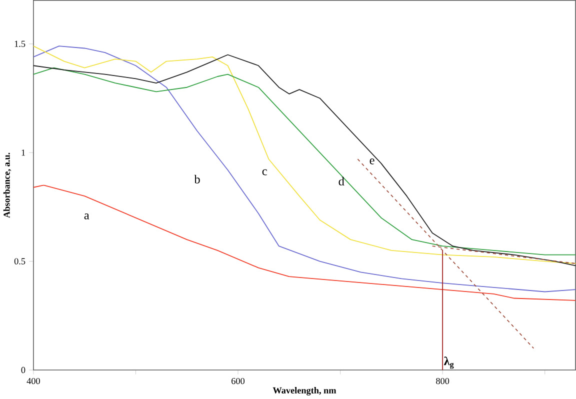  What do you see at coordinates (238, 381) in the screenshot?
I see `x-tick-label: 600` at bounding box center [238, 381].